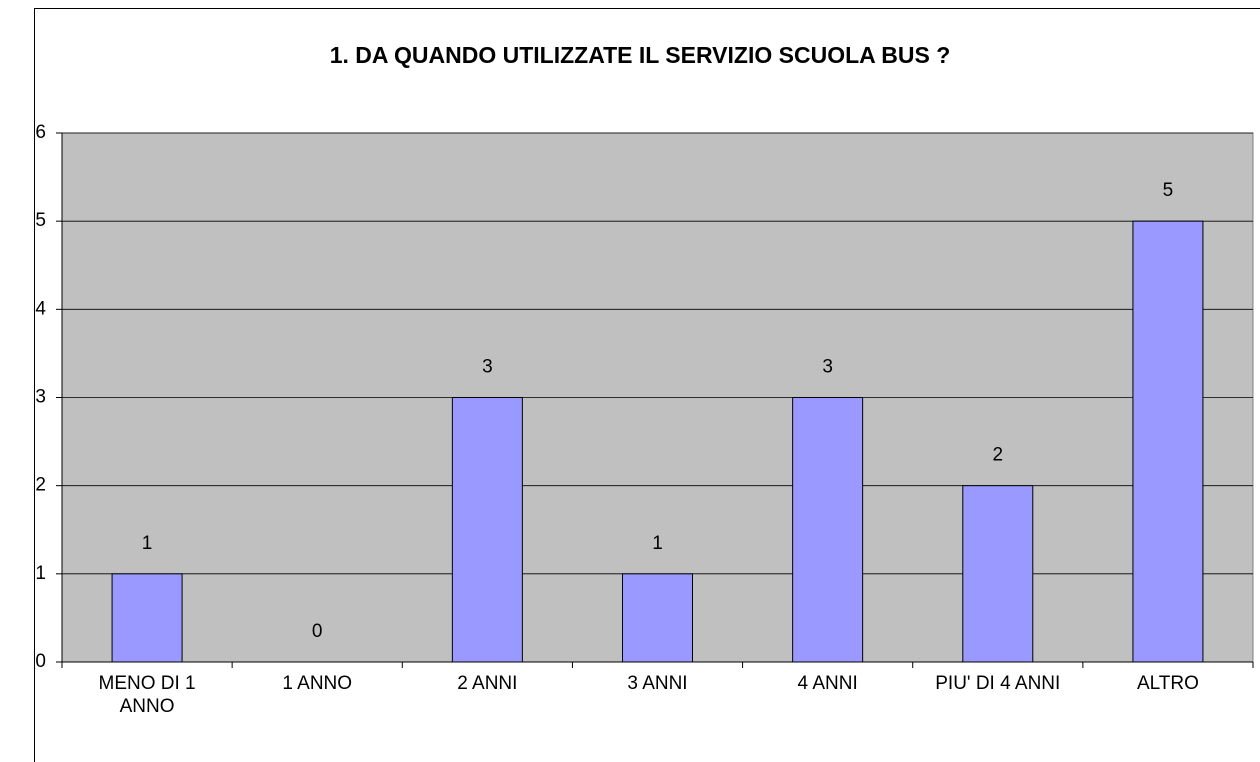 This screenshot has height=762, width=1260. Describe the element at coordinates (657, 683) in the screenshot. I see `x-tick-label: 3 ANNI` at that location.